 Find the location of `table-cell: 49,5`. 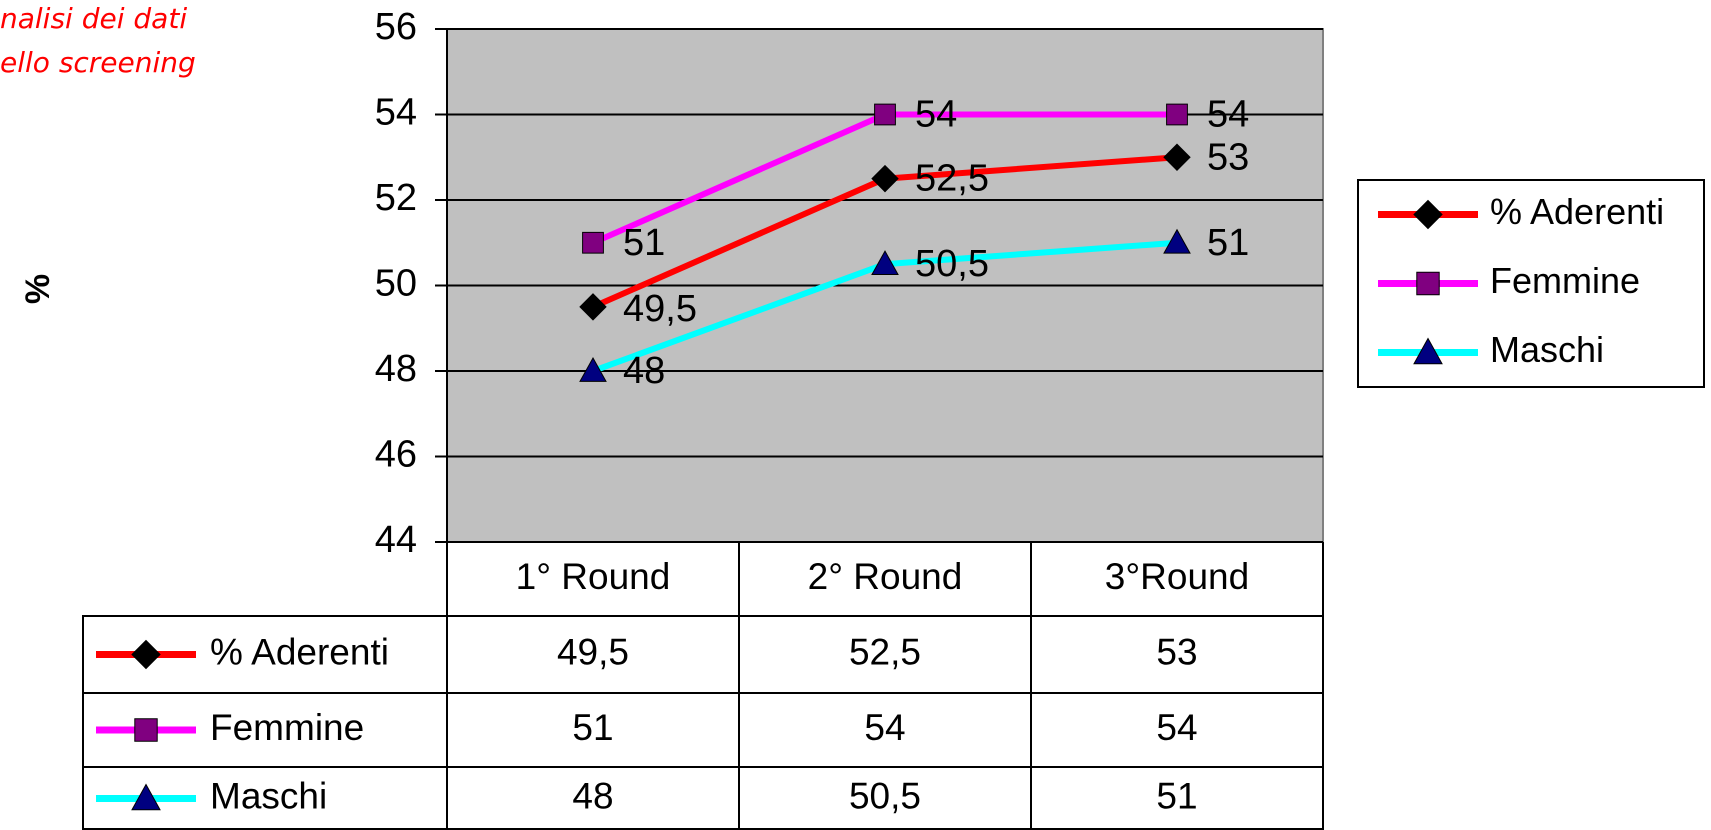

table-cell: 49,5 is located at coordinates (593, 651).